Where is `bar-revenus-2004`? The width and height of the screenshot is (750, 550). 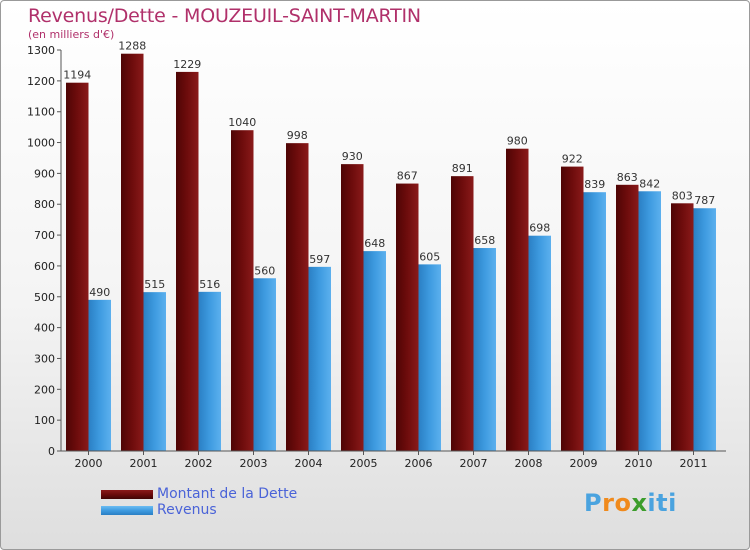 bar-revenus-2004 is located at coordinates (319, 358).